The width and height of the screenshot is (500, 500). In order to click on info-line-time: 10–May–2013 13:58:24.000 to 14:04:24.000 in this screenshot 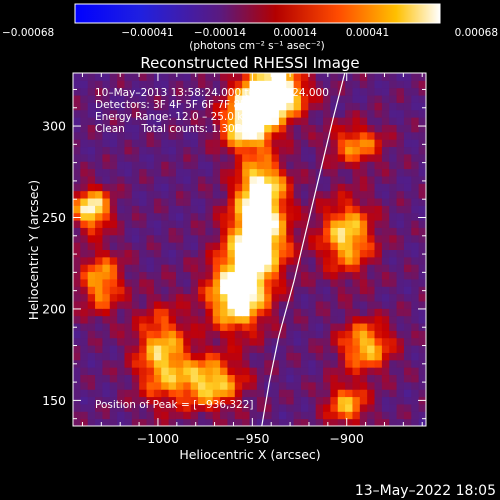, I will do `click(212, 93)`.